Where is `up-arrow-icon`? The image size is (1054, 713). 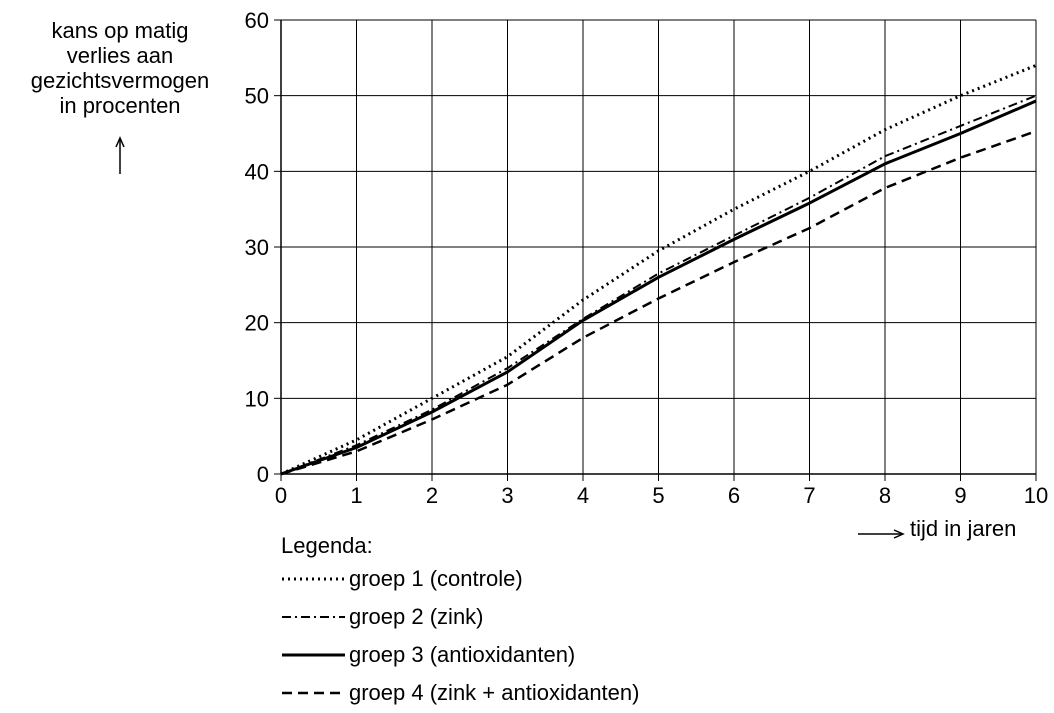
up-arrow-icon is located at coordinates (120, 155).